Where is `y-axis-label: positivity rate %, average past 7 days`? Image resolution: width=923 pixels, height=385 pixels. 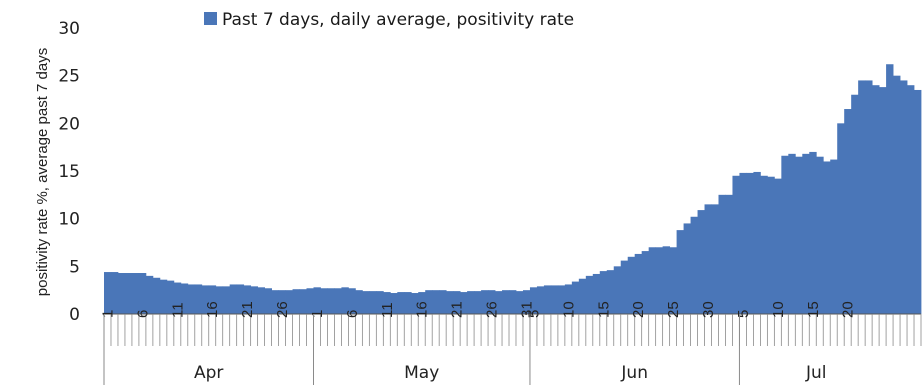
y-axis-label: positivity rate %, average past 7 days is located at coordinates (42, 172).